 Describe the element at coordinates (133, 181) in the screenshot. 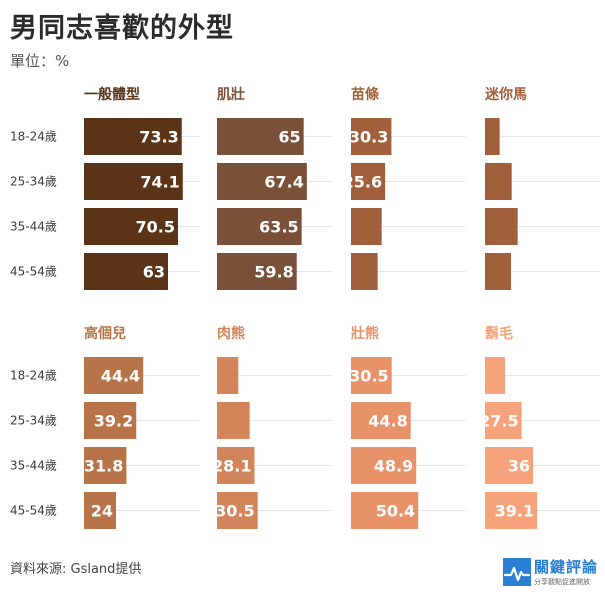

I see `bar-一般體型-25-34歲` at that location.